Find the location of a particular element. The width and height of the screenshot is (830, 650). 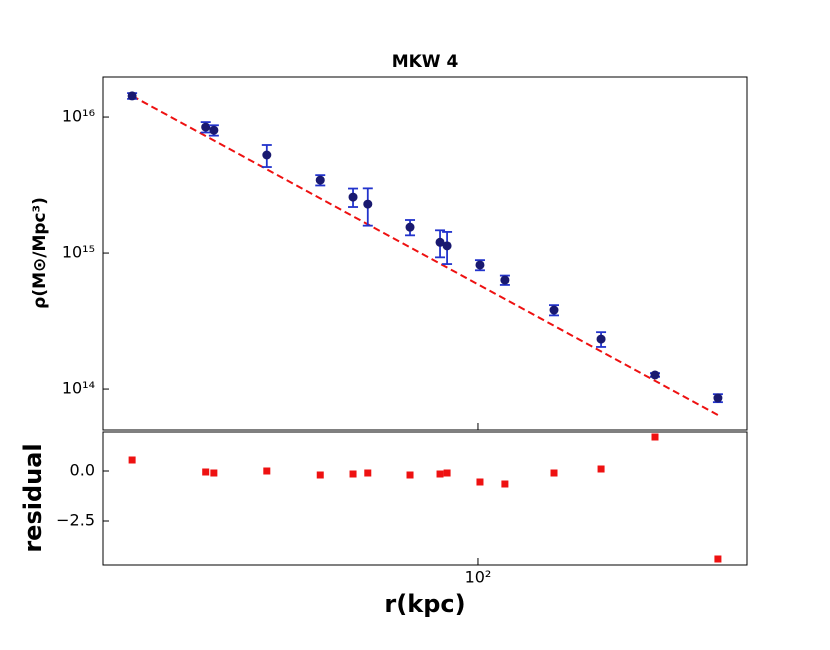

chart-title: MKW 4 is located at coordinates (425, 62).